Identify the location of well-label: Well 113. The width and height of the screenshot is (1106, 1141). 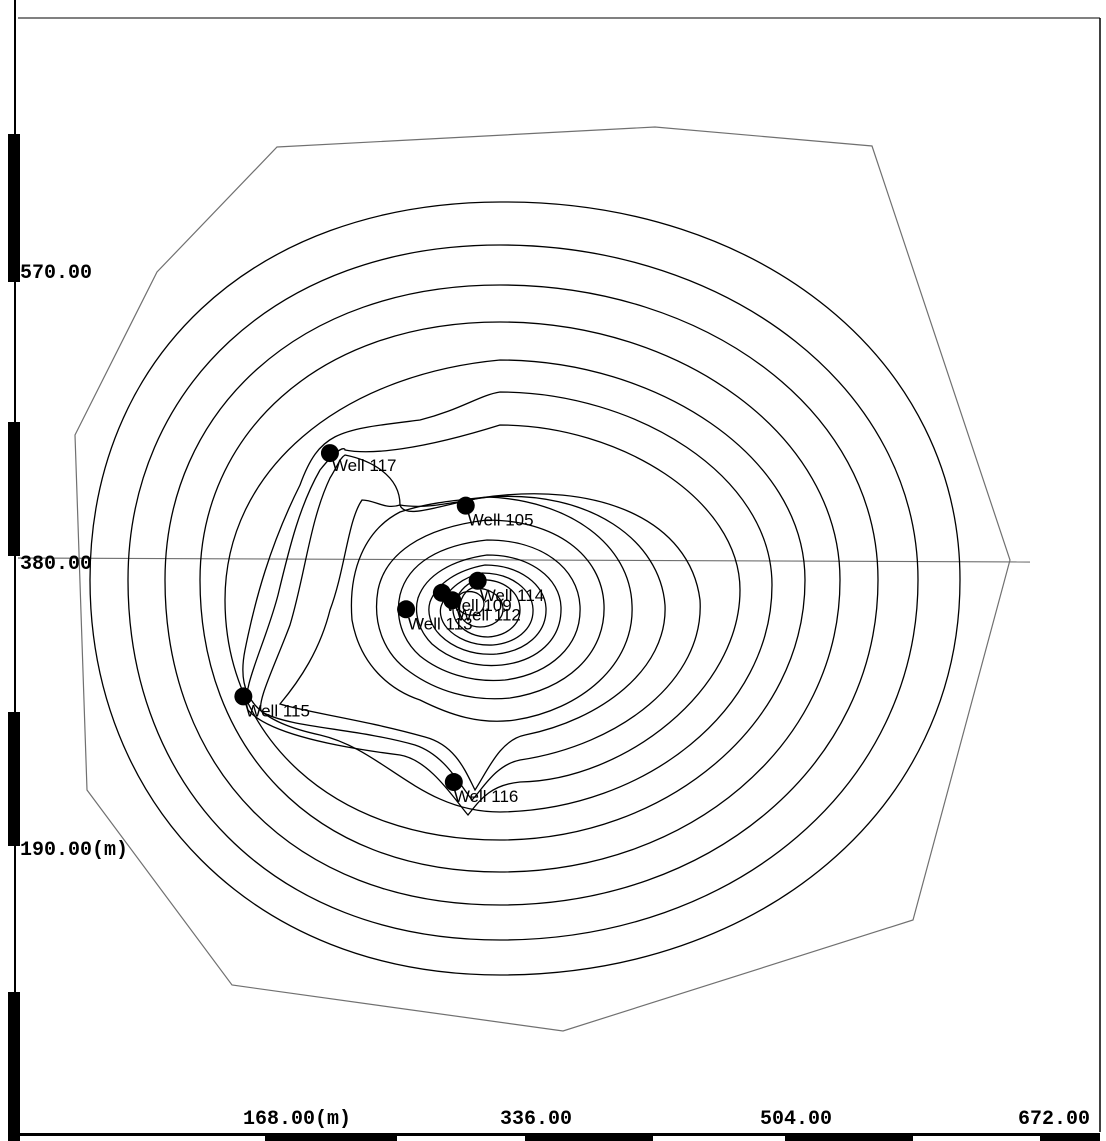
(440, 623).